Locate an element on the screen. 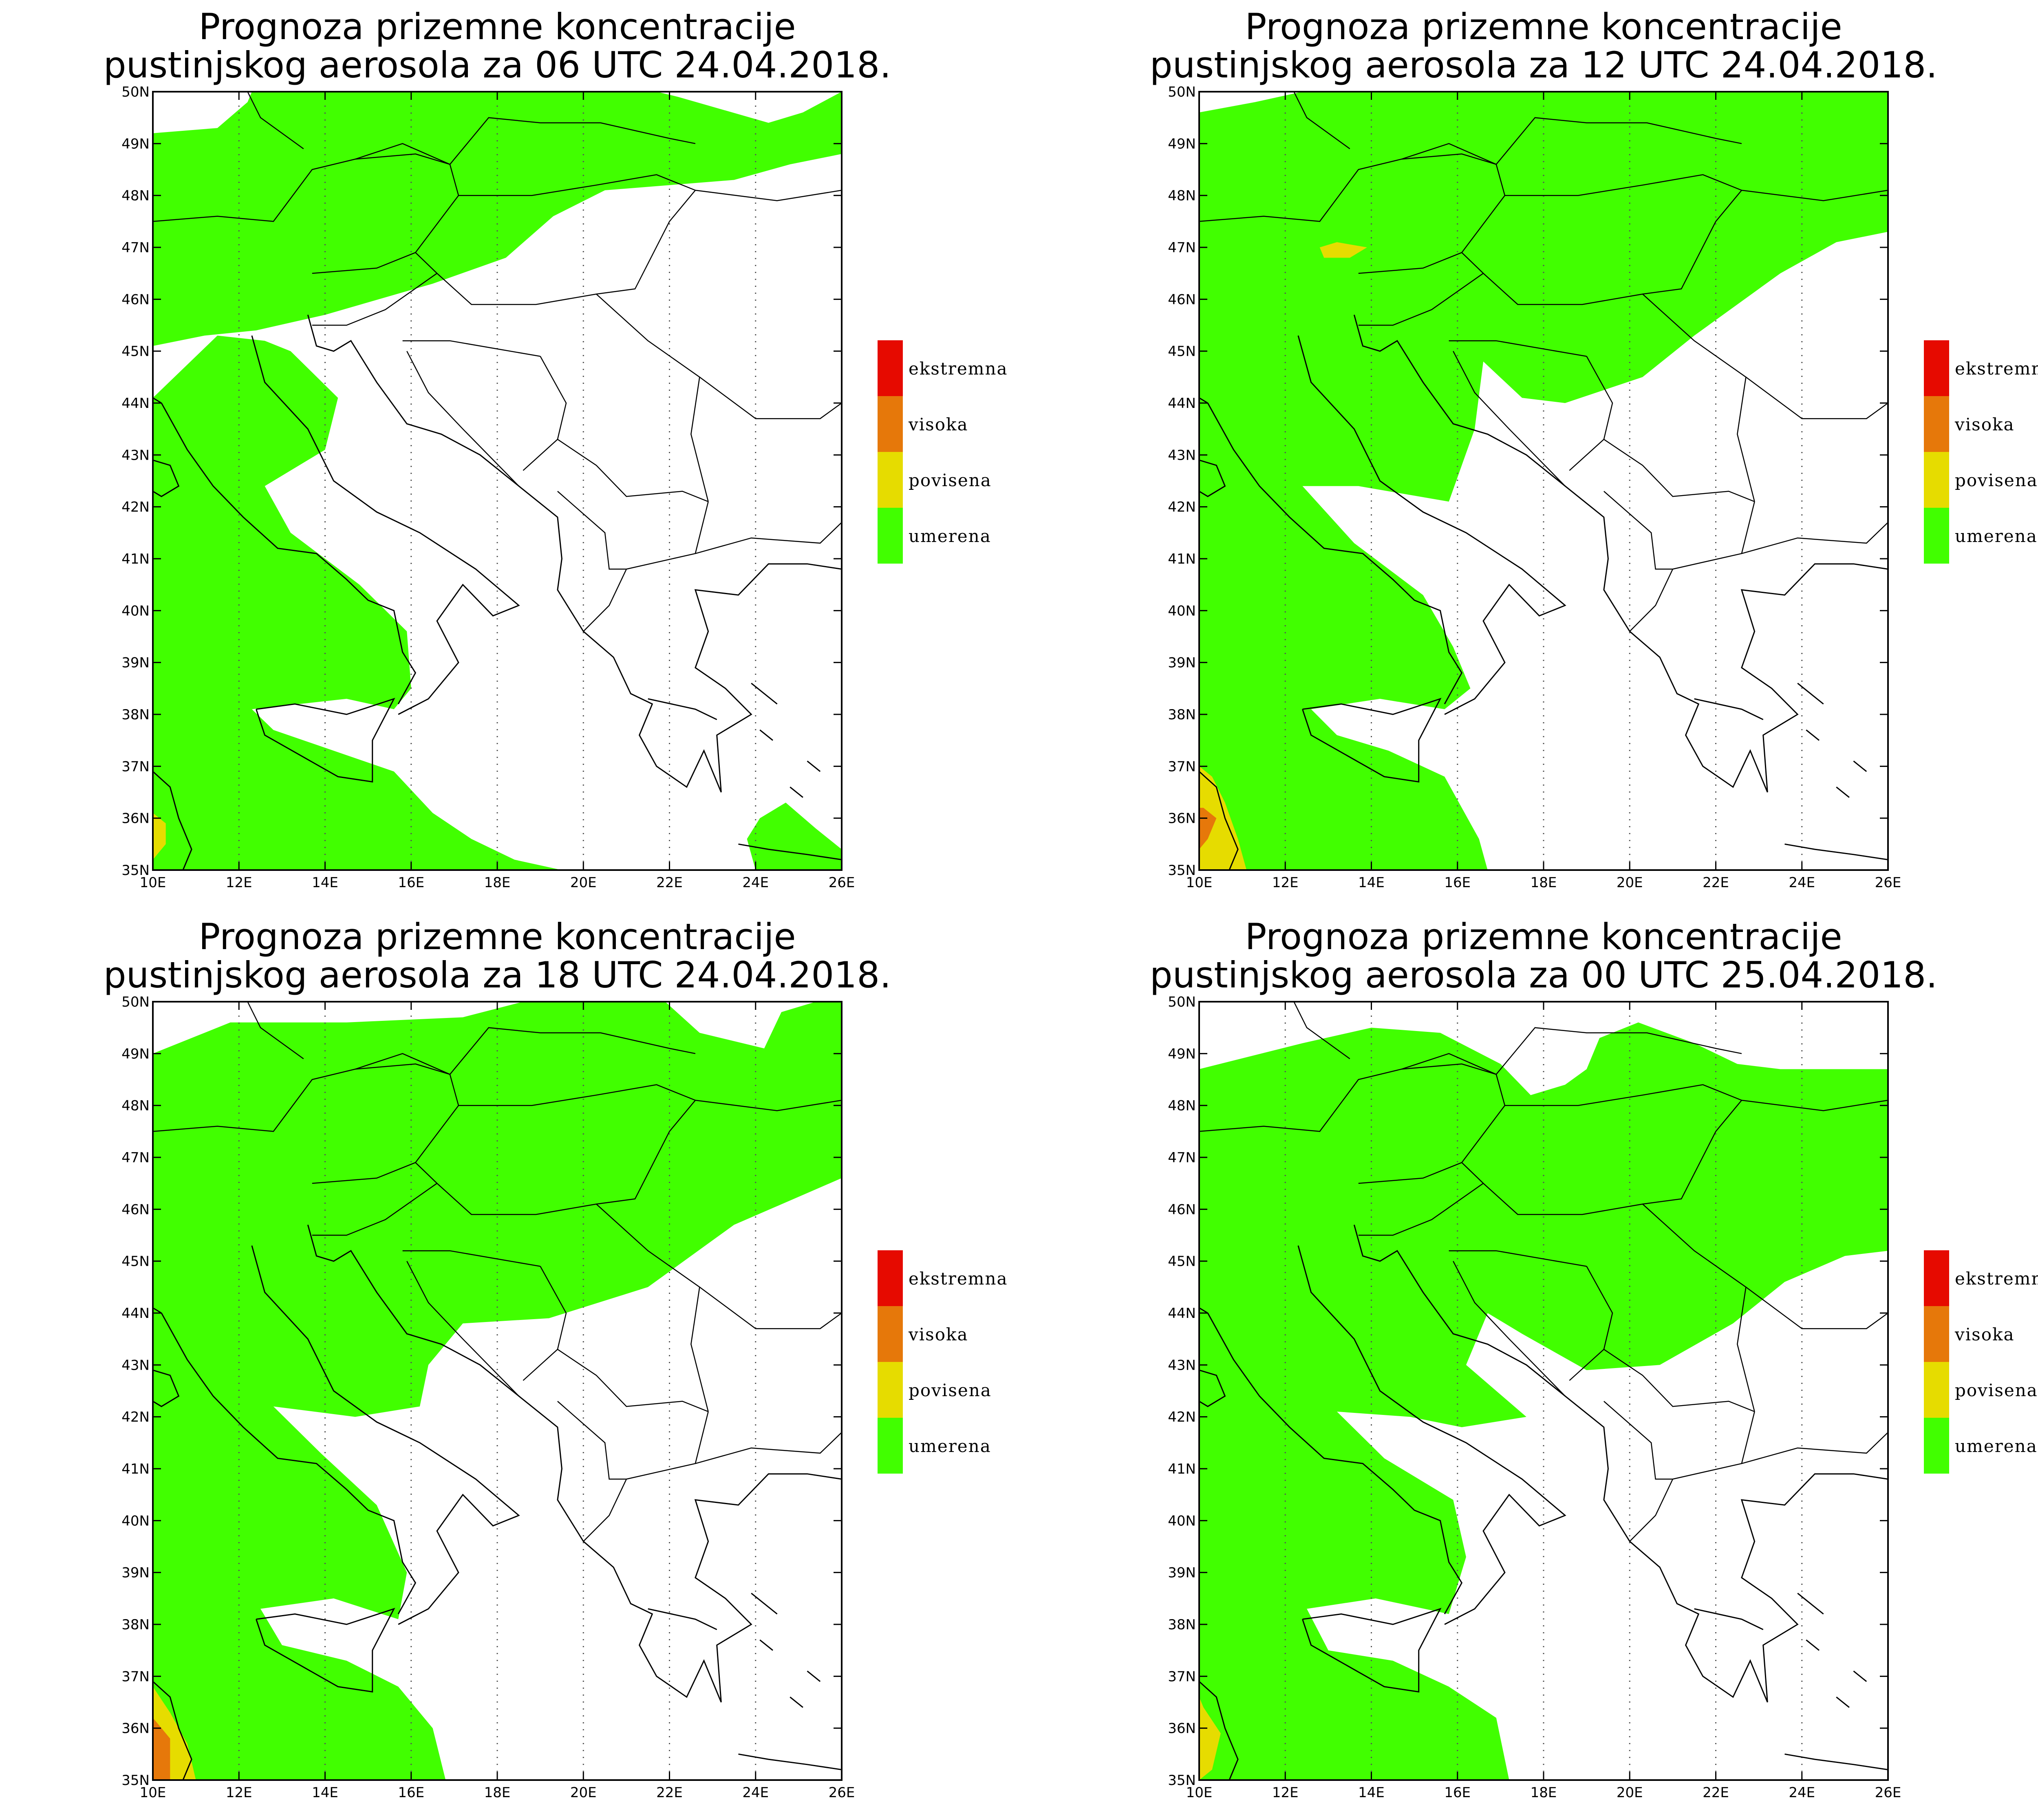  lon-tick-label: 12E is located at coordinates (239, 1793).